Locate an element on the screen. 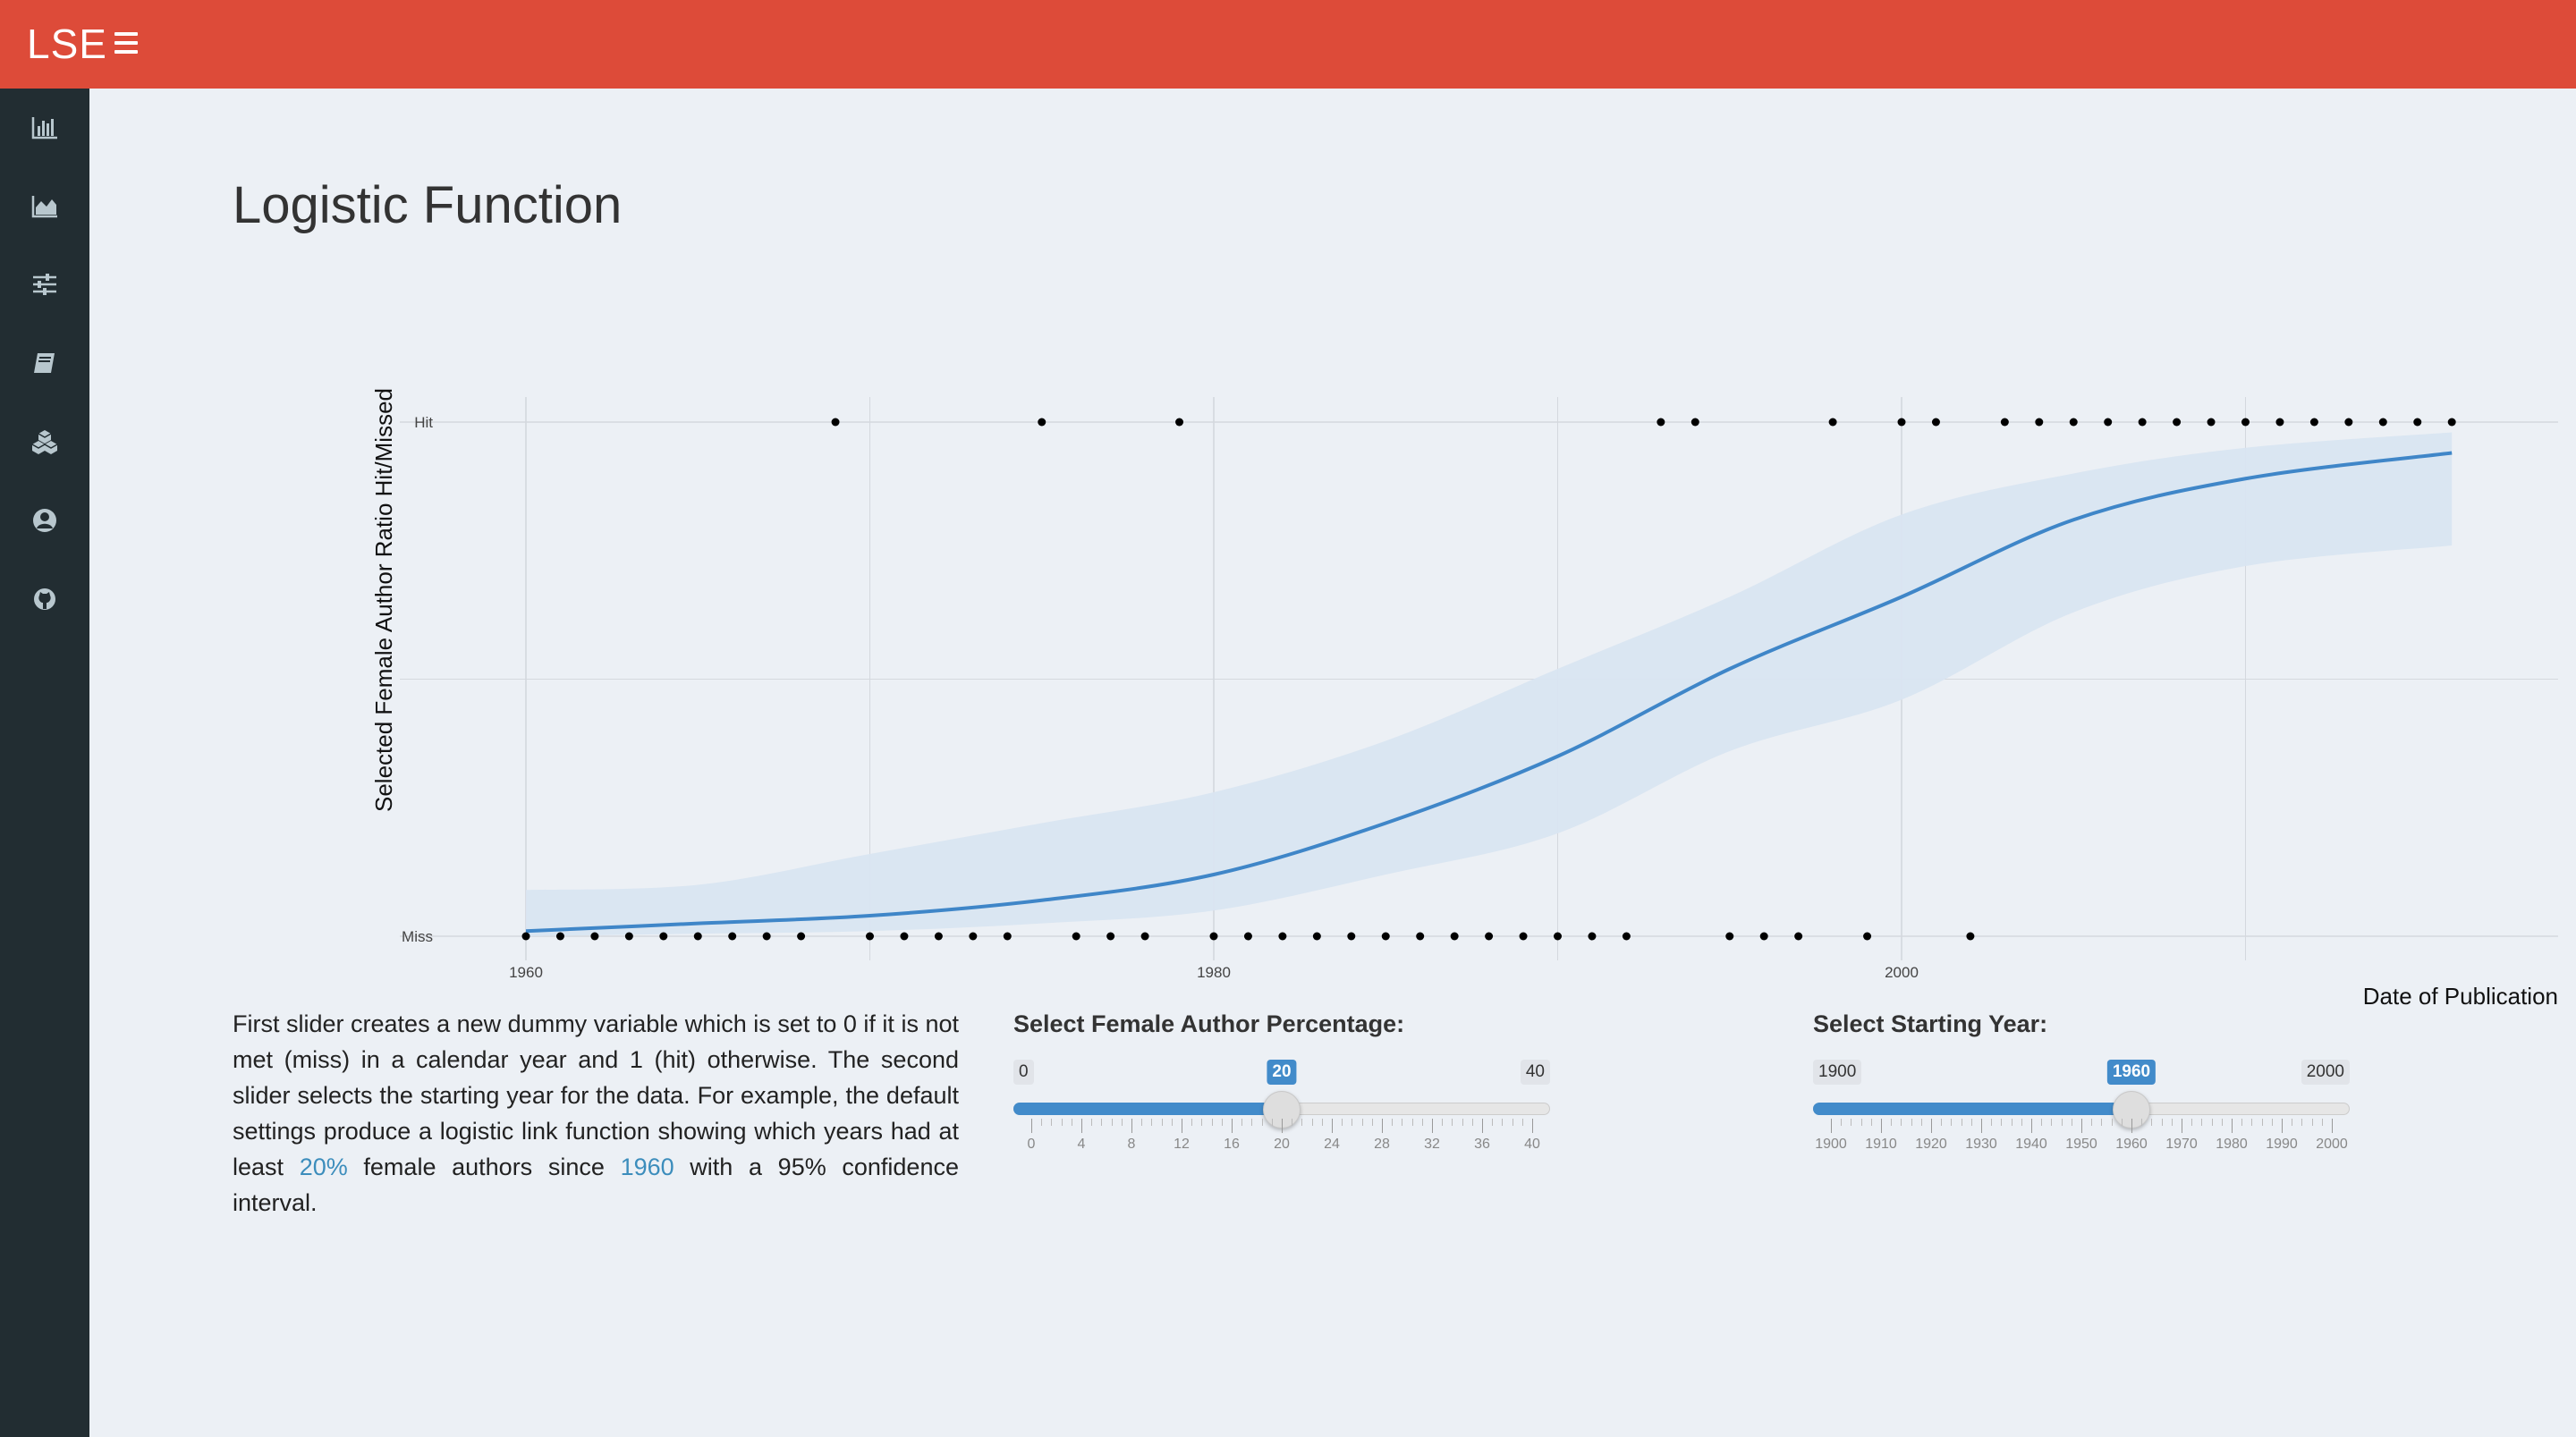 The height and width of the screenshot is (1437, 2576). slider-grid-label: 1950 is located at coordinates (2081, 1144).